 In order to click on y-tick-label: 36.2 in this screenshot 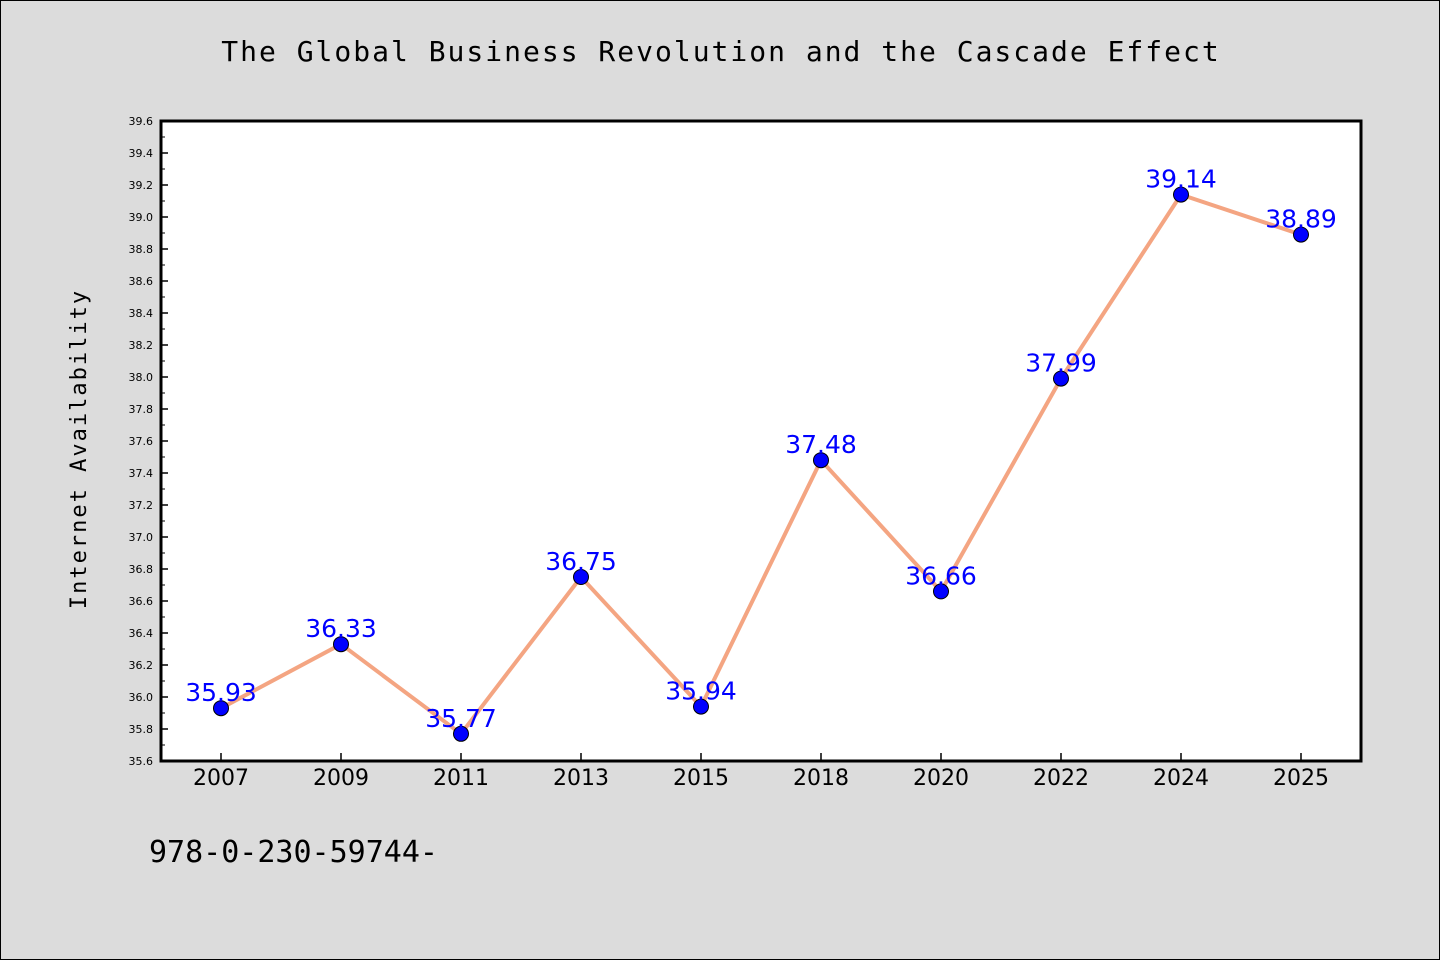, I will do `click(141, 665)`.